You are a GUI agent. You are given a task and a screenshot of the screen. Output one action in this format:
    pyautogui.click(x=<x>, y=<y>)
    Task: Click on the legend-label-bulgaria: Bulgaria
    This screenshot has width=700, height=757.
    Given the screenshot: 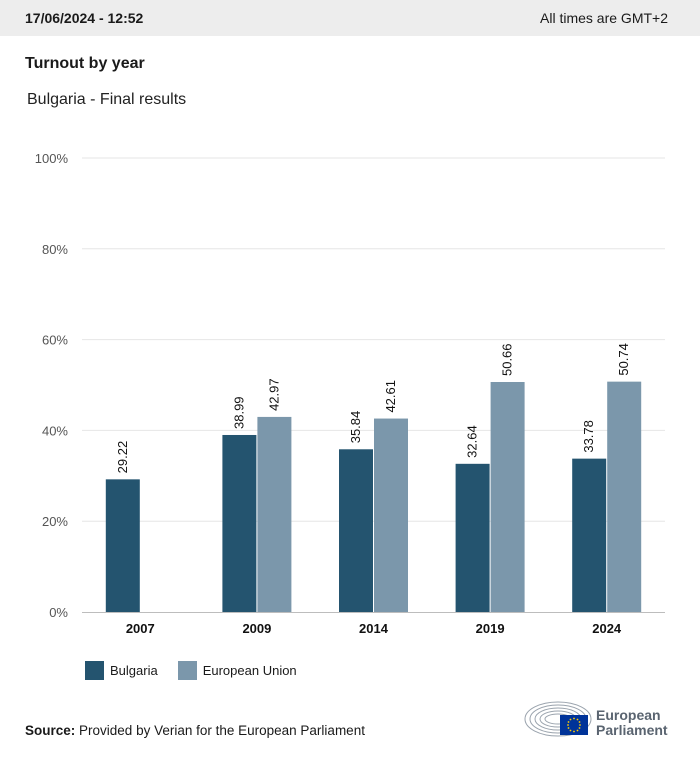 What is the action you would take?
    pyautogui.click(x=134, y=670)
    